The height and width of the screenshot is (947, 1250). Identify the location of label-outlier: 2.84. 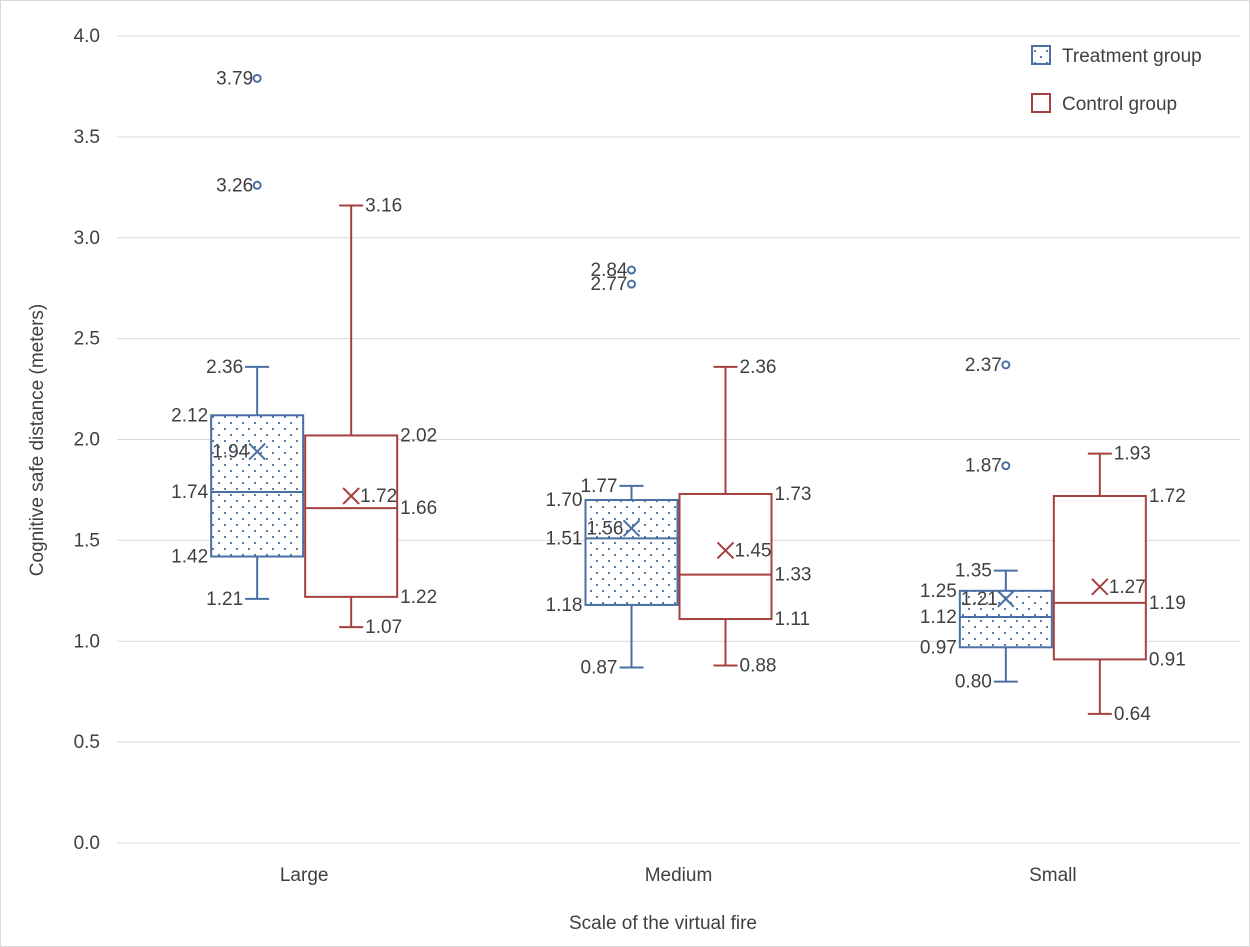
(609, 270).